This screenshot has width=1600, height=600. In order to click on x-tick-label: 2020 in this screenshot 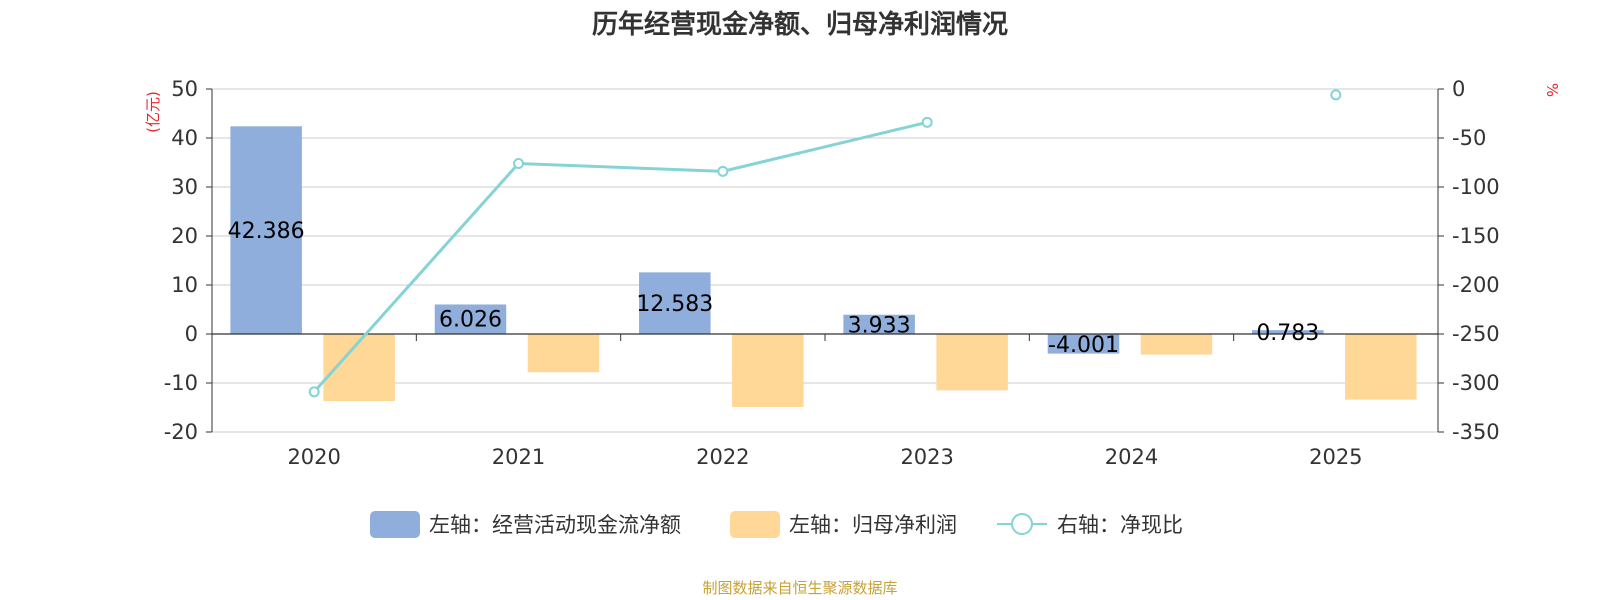, I will do `click(313, 457)`.